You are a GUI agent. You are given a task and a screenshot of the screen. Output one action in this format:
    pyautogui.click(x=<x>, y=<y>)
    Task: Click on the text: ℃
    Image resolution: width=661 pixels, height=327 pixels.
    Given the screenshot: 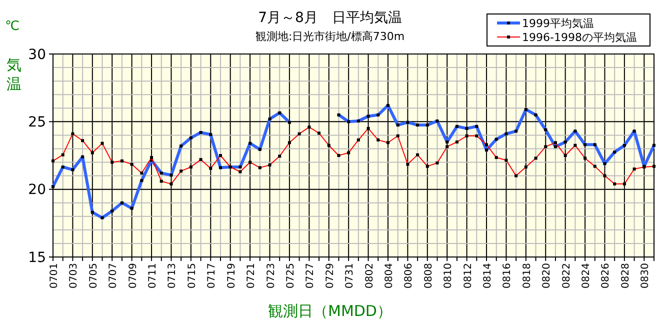 What is the action you would take?
    pyautogui.click(x=12, y=26)
    